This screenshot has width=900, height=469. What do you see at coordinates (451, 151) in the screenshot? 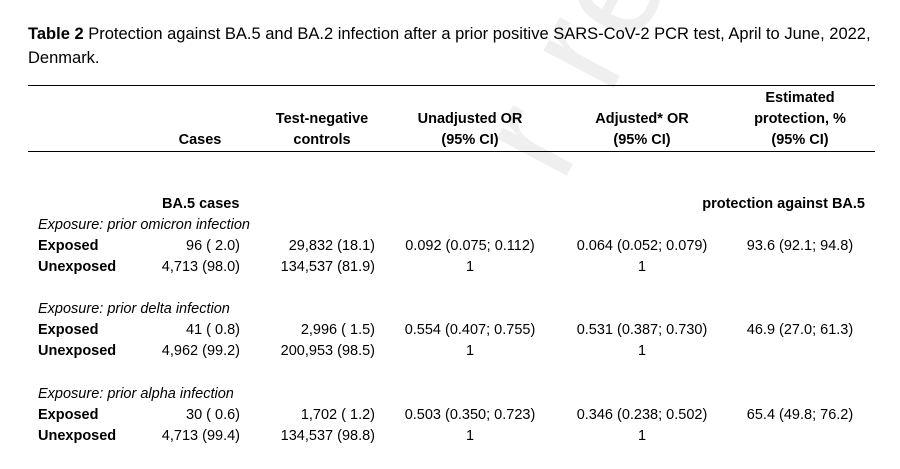
I see `header-rule` at bounding box center [451, 151].